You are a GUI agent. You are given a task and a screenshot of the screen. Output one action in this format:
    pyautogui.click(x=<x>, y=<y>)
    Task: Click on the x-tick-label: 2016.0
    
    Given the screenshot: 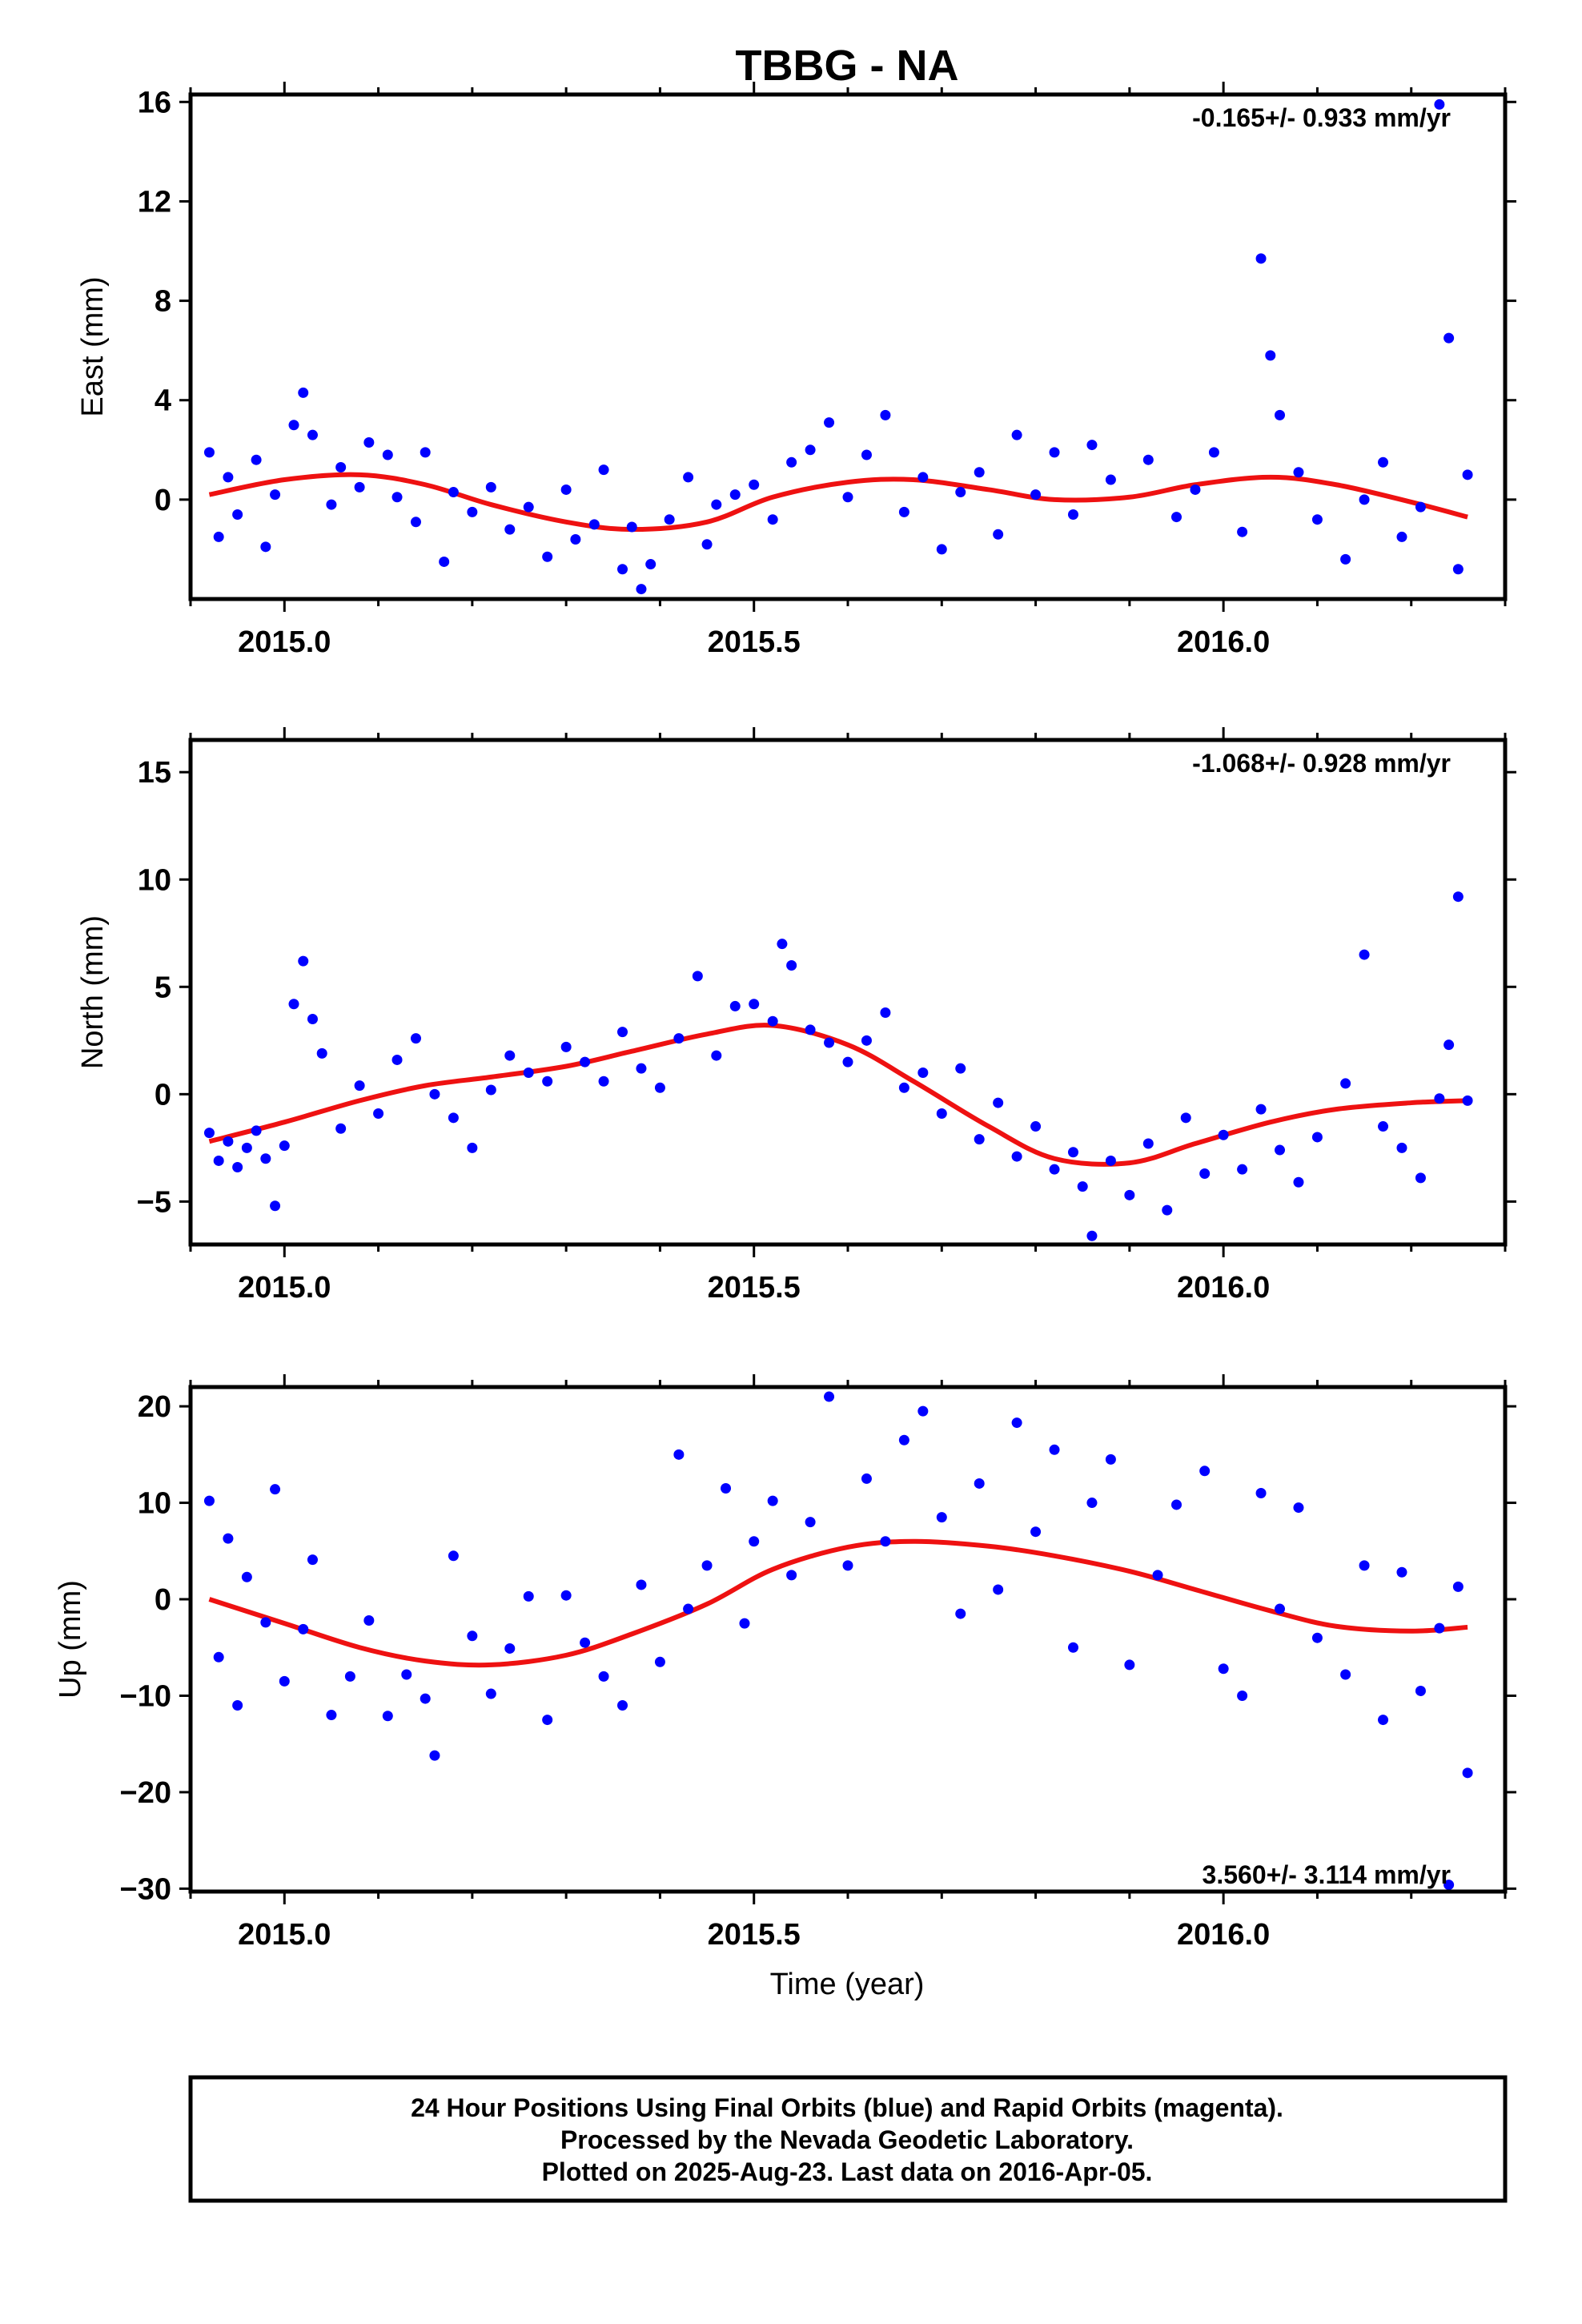 What is the action you would take?
    pyautogui.click(x=1223, y=642)
    